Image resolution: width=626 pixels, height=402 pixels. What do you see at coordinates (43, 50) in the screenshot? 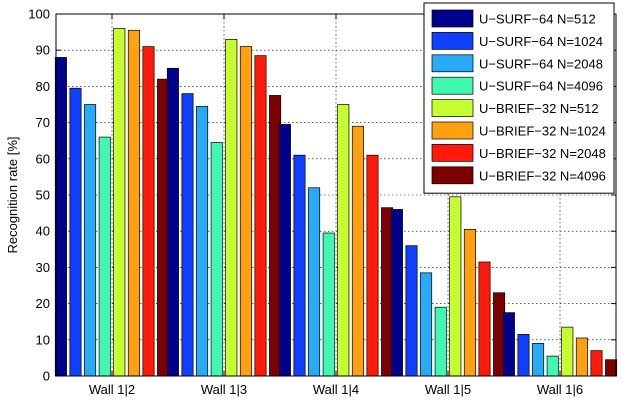
I see `y-tick-label: 90` at bounding box center [43, 50].